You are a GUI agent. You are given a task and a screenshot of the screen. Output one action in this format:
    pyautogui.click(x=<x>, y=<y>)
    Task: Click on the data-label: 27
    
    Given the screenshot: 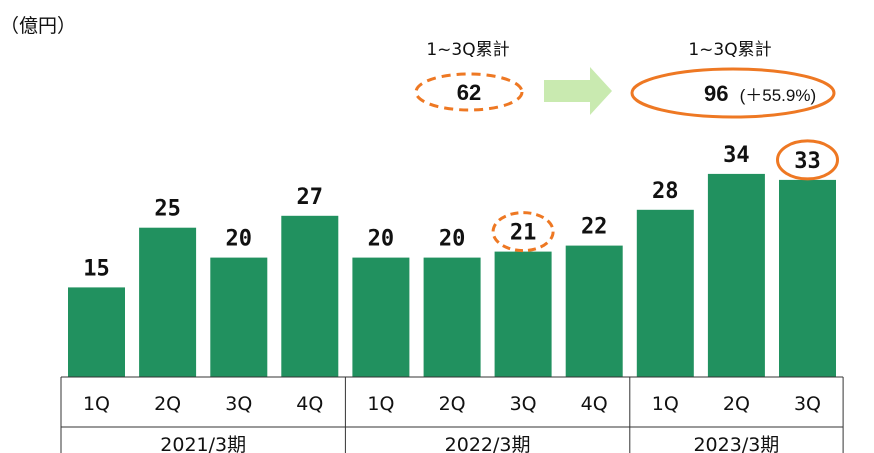 What is the action you would take?
    pyautogui.click(x=310, y=197)
    